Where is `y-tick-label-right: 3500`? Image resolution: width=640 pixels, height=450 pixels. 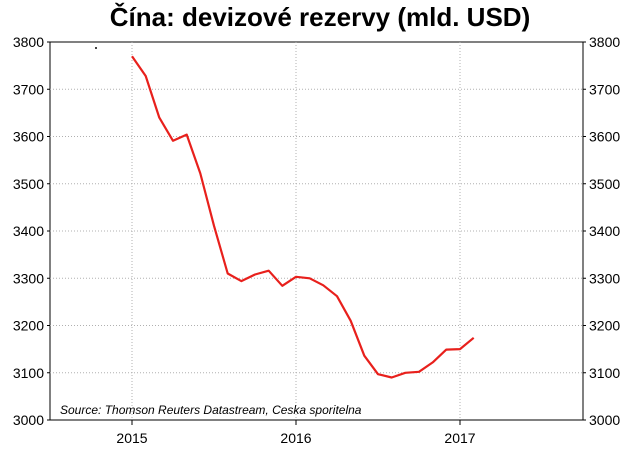
y-tick-label-right: 3500 is located at coordinates (604, 184).